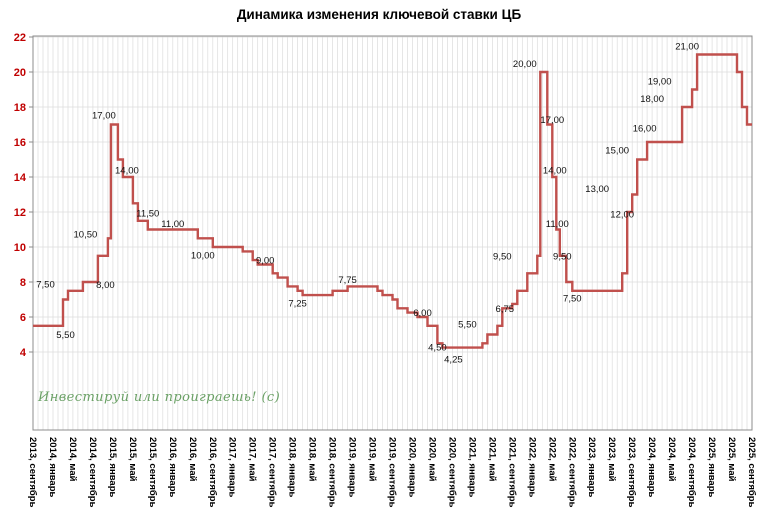 This screenshot has width=758, height=514. Describe the element at coordinates (159, 397) in the screenshot. I see `watermark-text: Инвестируй или проиграешь! (с)` at that location.